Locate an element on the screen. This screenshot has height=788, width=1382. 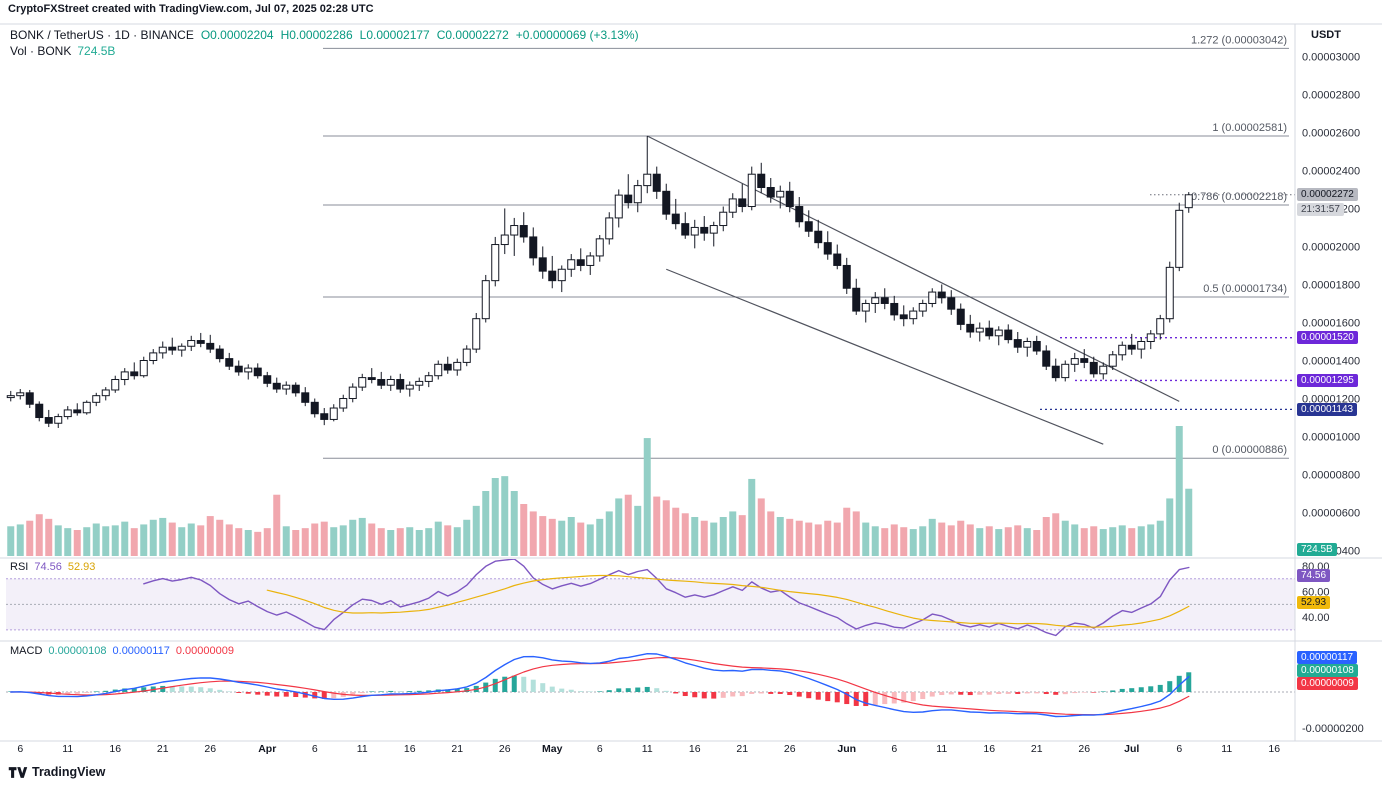
macd-line-value: 0.00000117 is located at coordinates (141, 651).